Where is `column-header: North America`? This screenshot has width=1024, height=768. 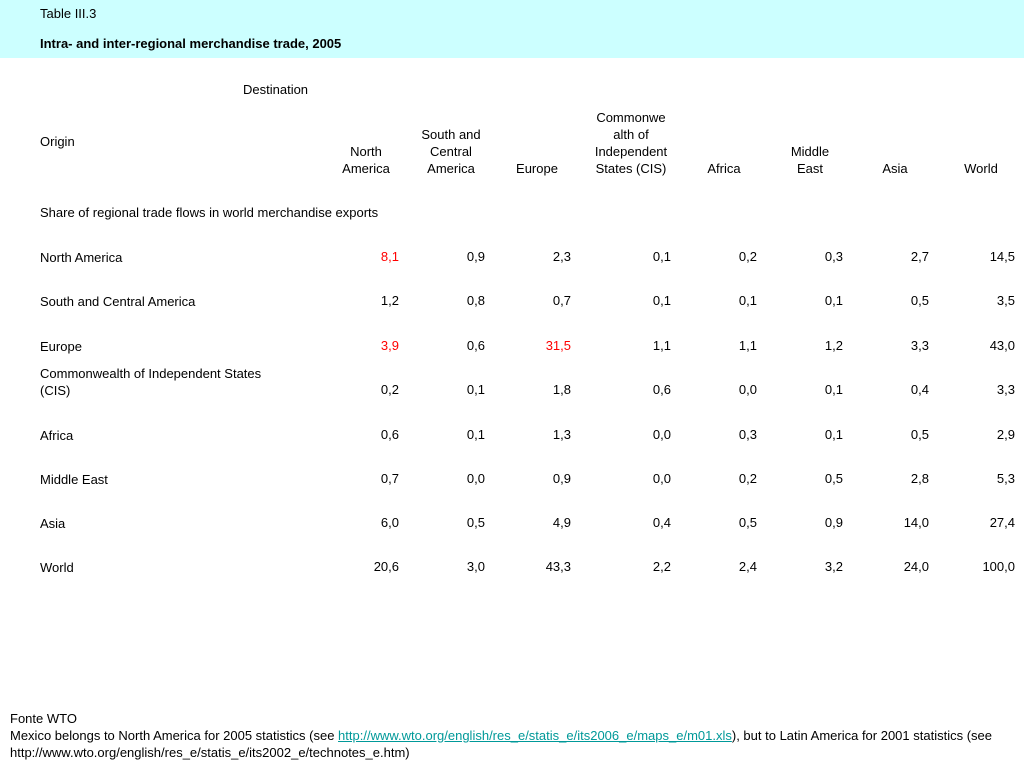 column-header: North America is located at coordinates (366, 138).